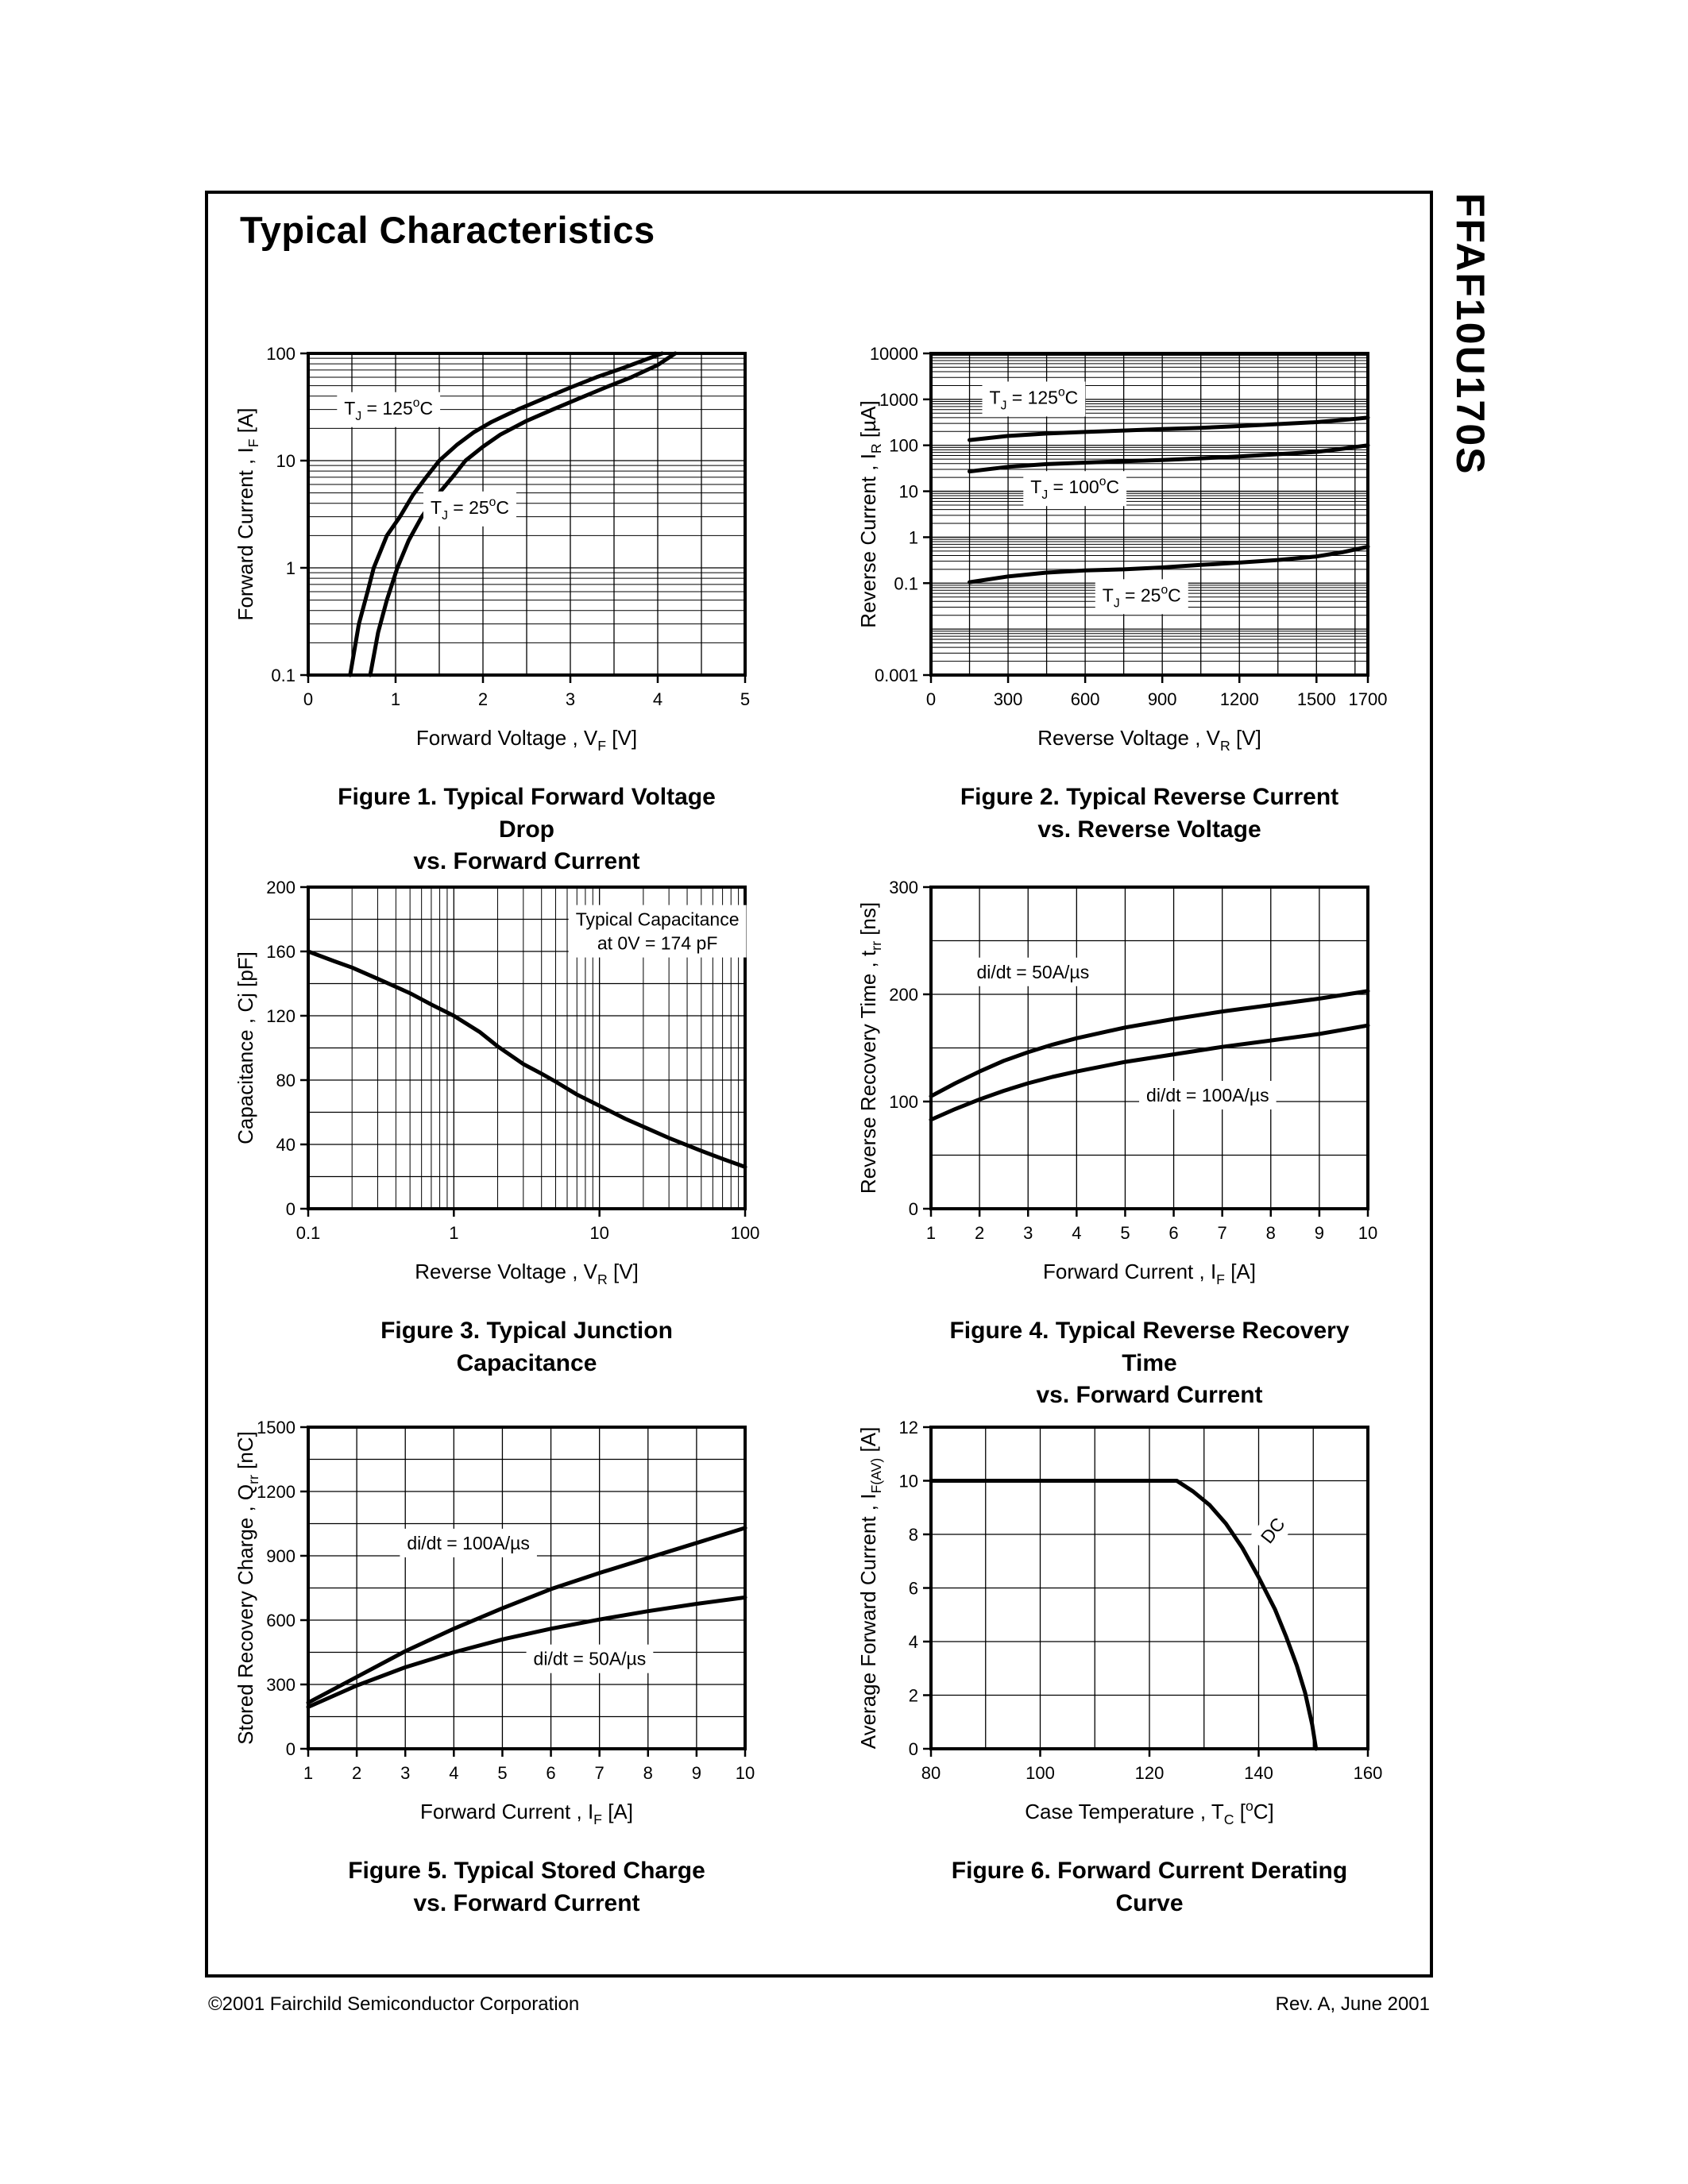  What do you see at coordinates (1040, 1773) in the screenshot?
I see `x-tick-label: 100` at bounding box center [1040, 1773].